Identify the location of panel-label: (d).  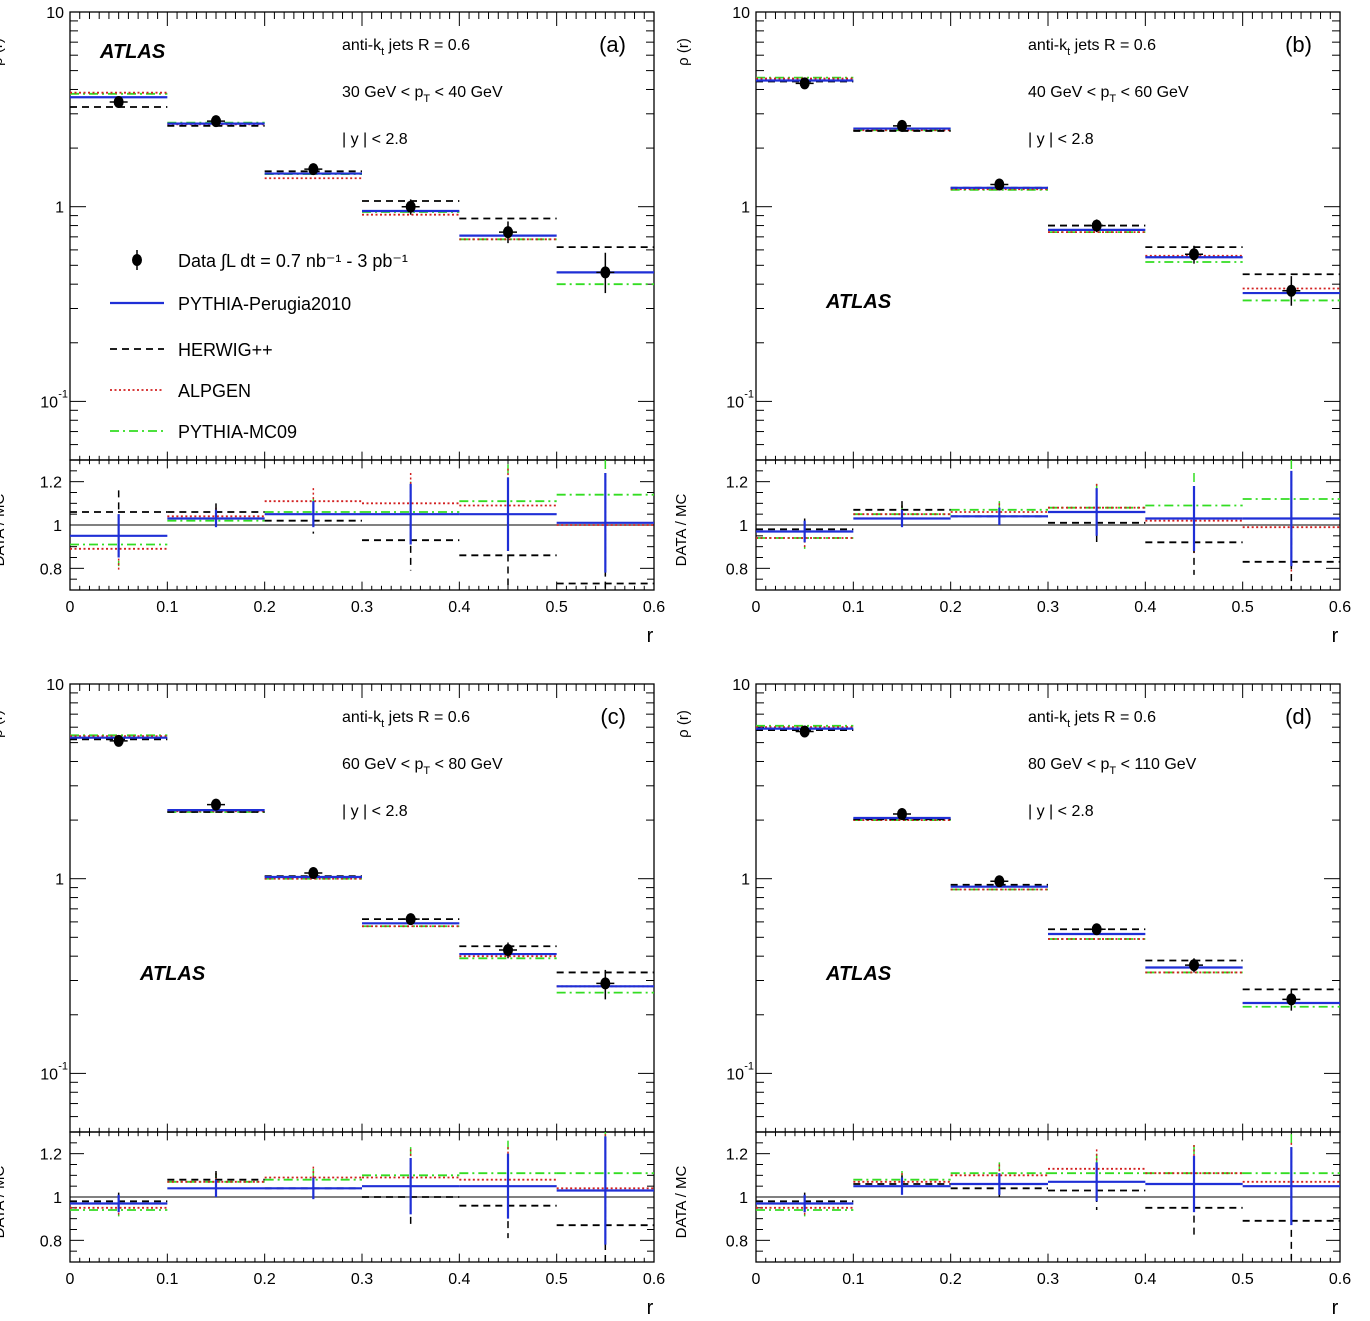
(1298, 716).